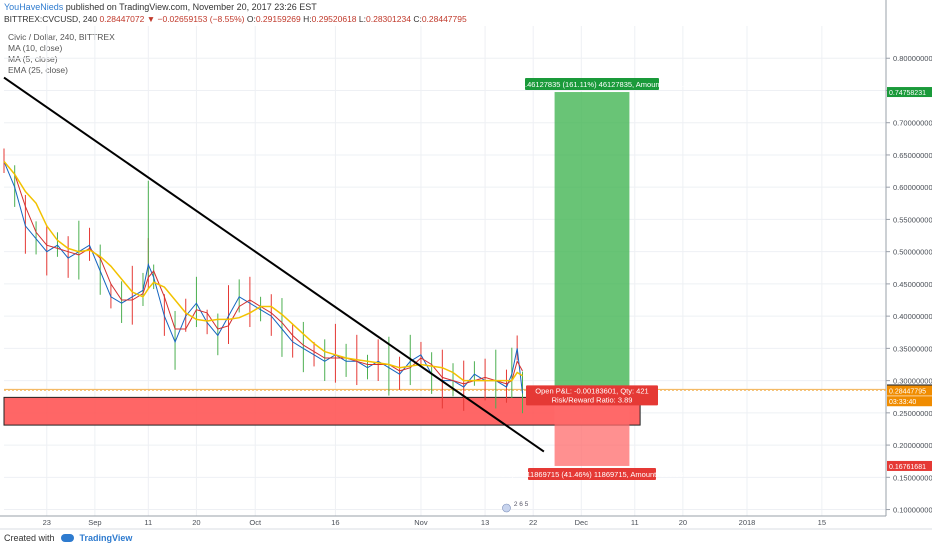 The height and width of the screenshot is (550, 932). I want to click on legend-ma10: MA (10, close), so click(35, 48).